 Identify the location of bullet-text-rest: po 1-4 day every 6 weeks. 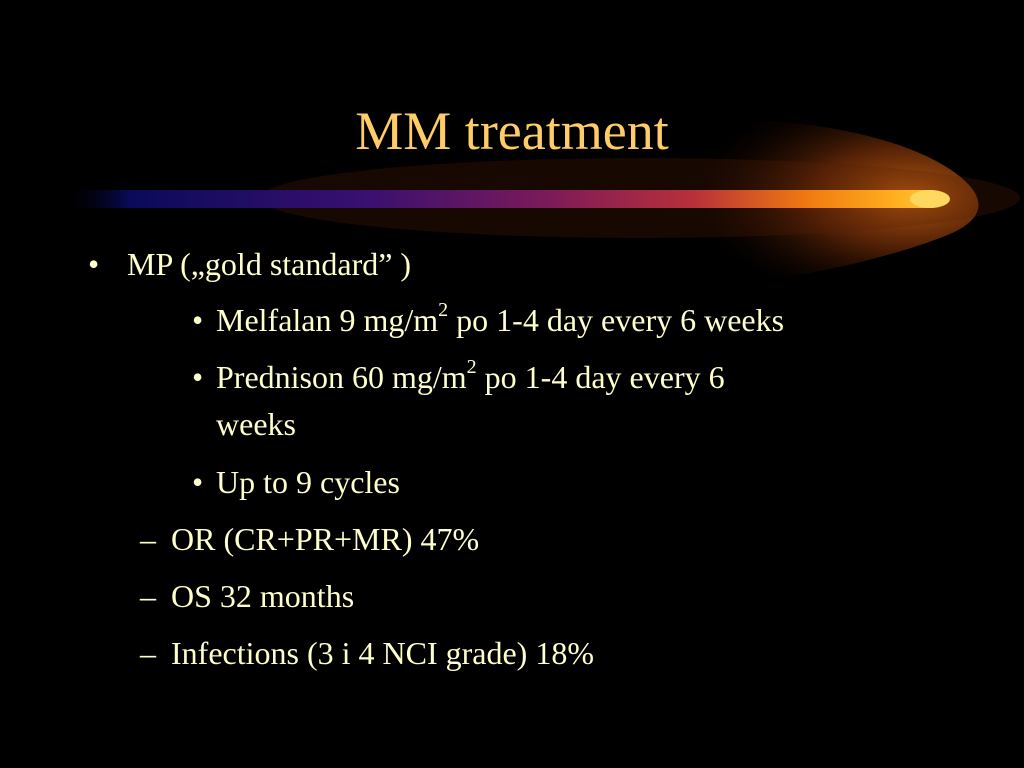
(616, 320).